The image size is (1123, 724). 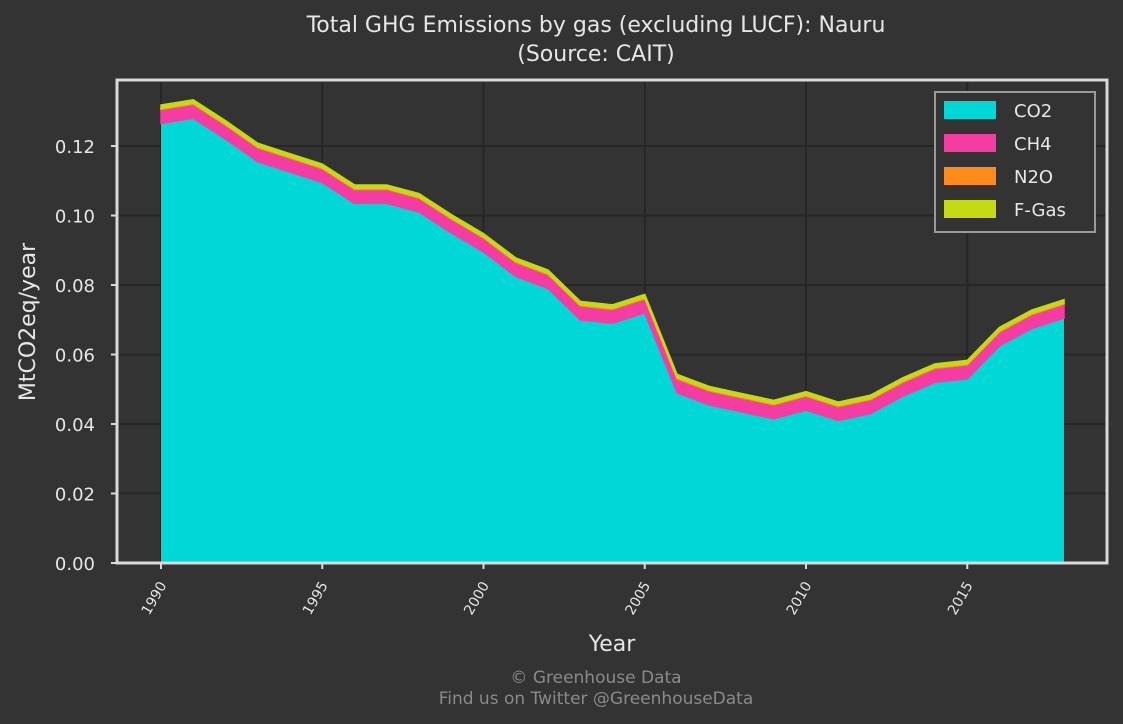 What do you see at coordinates (970, 110) in the screenshot?
I see `legend-swatch-co2` at bounding box center [970, 110].